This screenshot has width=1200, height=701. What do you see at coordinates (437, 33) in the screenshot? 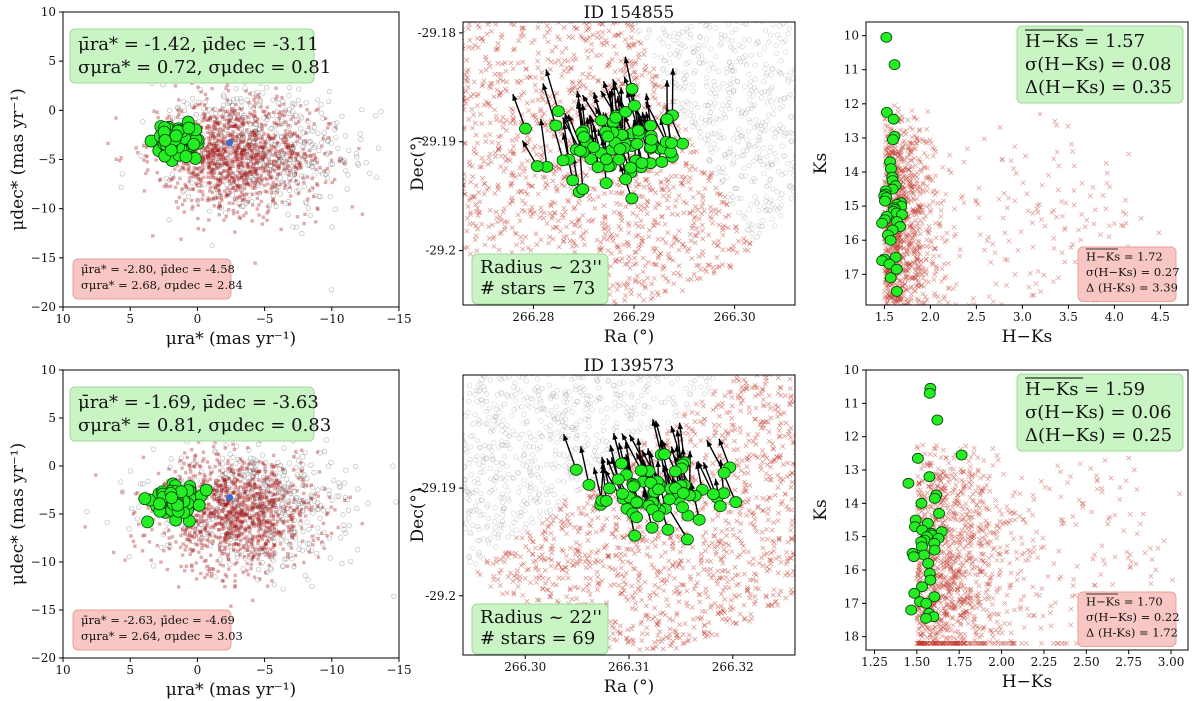
I see `row1-sky-ytick-label: -29.18` at bounding box center [437, 33].